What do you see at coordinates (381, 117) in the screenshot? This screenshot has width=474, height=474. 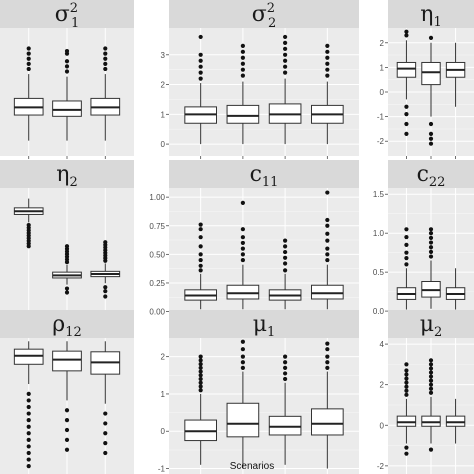 I see `y-tick-label: -1` at bounding box center [381, 117].